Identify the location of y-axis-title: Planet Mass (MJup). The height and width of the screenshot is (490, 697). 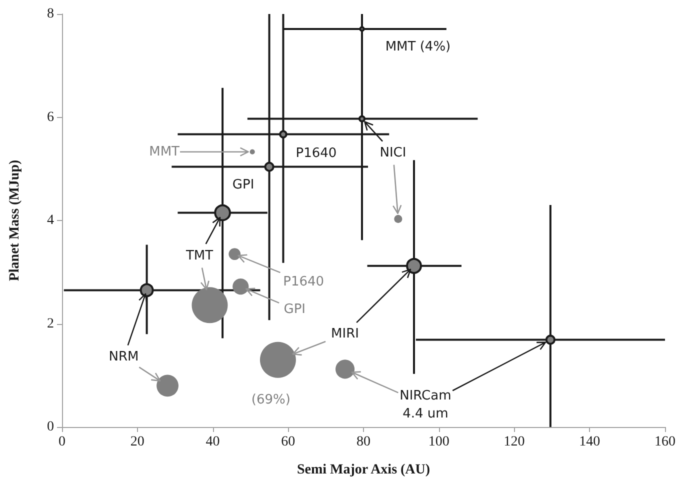
(15, 221).